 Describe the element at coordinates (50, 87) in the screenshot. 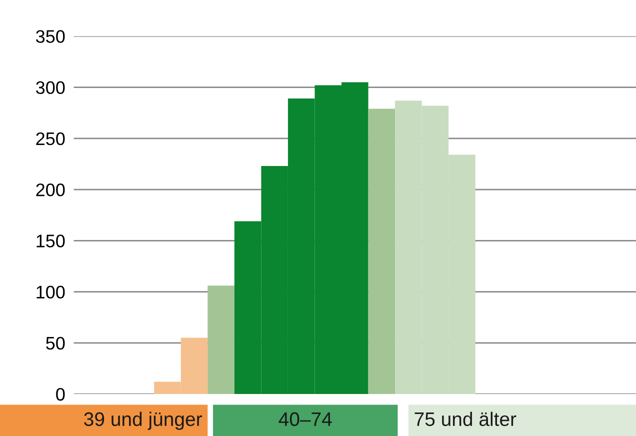

I see `y-tick-label: 300` at that location.